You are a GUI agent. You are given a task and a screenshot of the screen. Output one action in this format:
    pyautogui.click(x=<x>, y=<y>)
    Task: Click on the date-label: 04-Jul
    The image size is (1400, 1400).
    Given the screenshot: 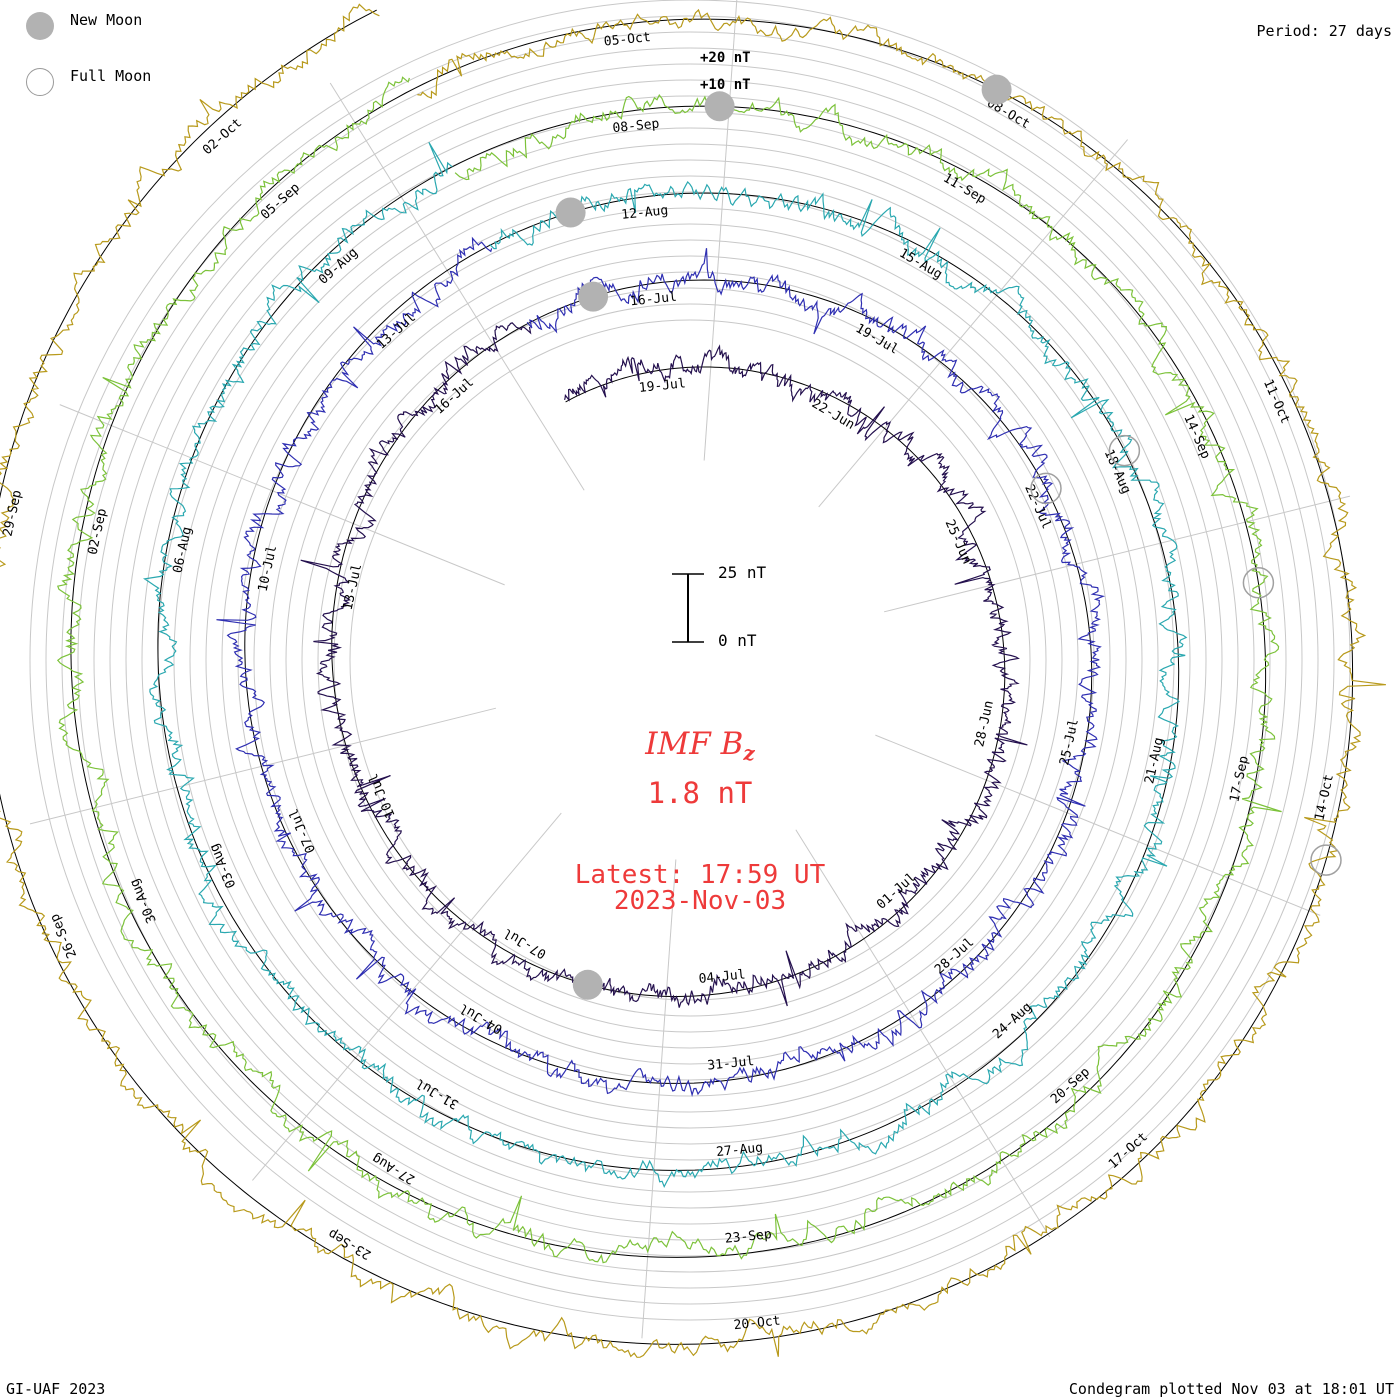 What is the action you would take?
    pyautogui.click(x=722, y=977)
    